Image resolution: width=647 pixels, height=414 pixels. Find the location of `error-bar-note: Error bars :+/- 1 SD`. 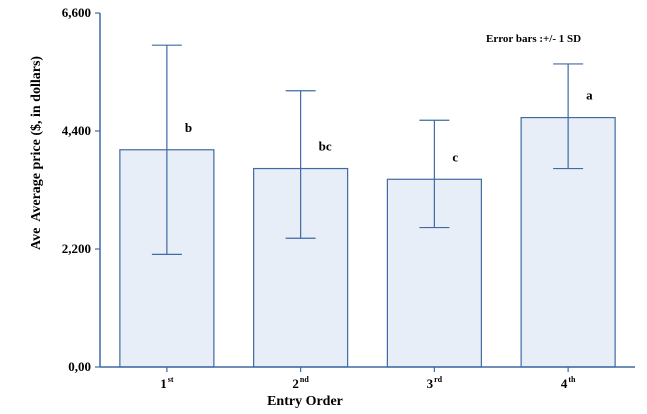

error-bar-note: Error bars :+/- 1 SD is located at coordinates (533, 39).